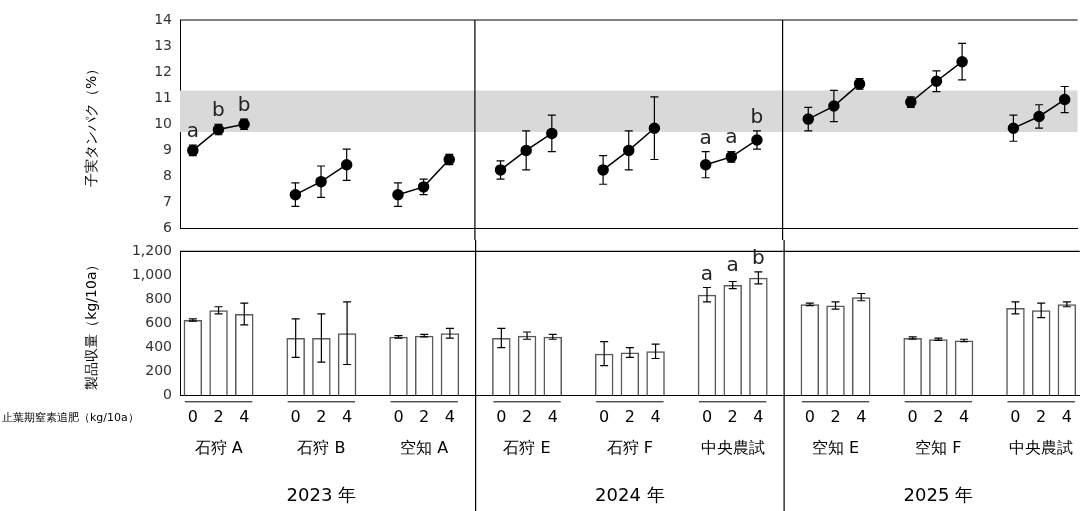 This screenshot has width=1084, height=511. I want to click on y-tick-label: 11, so click(163, 96).